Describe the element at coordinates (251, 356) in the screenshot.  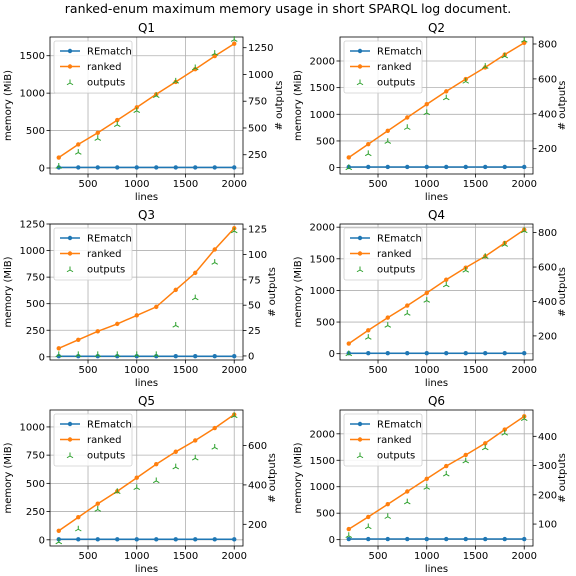
I see `y2-tick-label: 0` at that location.